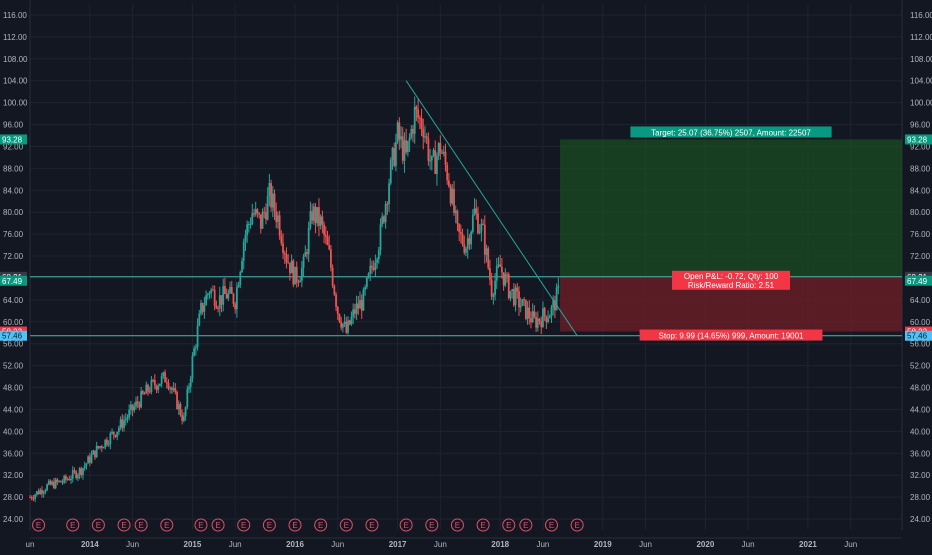 The height and width of the screenshot is (555, 932). Describe the element at coordinates (918, 335) in the screenshot. I see `price-tag-right-bg` at that location.